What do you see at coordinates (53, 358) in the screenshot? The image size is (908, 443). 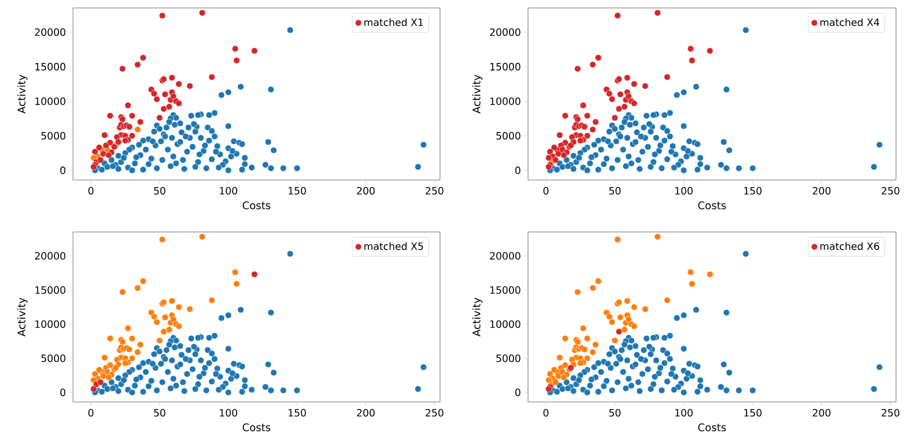 I see `y-tick-label: 5000` at bounding box center [53, 358].